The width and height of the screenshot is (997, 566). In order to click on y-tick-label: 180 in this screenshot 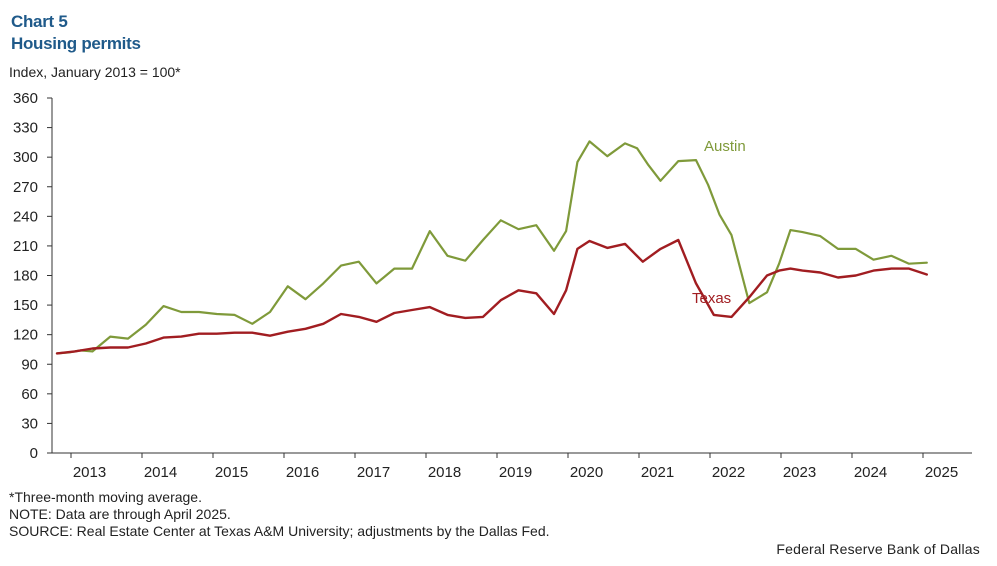, I will do `click(25, 276)`.